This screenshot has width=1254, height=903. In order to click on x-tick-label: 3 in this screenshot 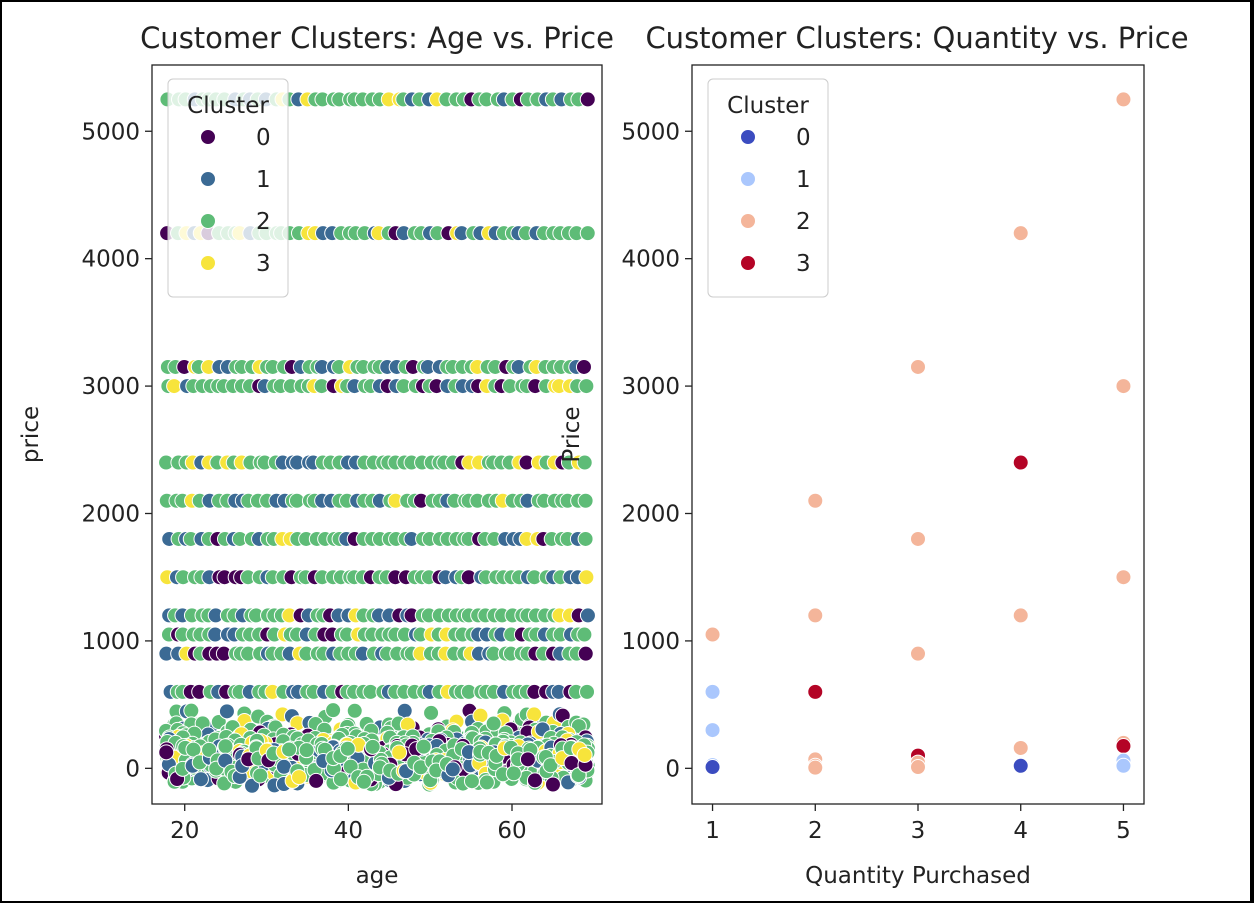, I will do `click(918, 831)`.